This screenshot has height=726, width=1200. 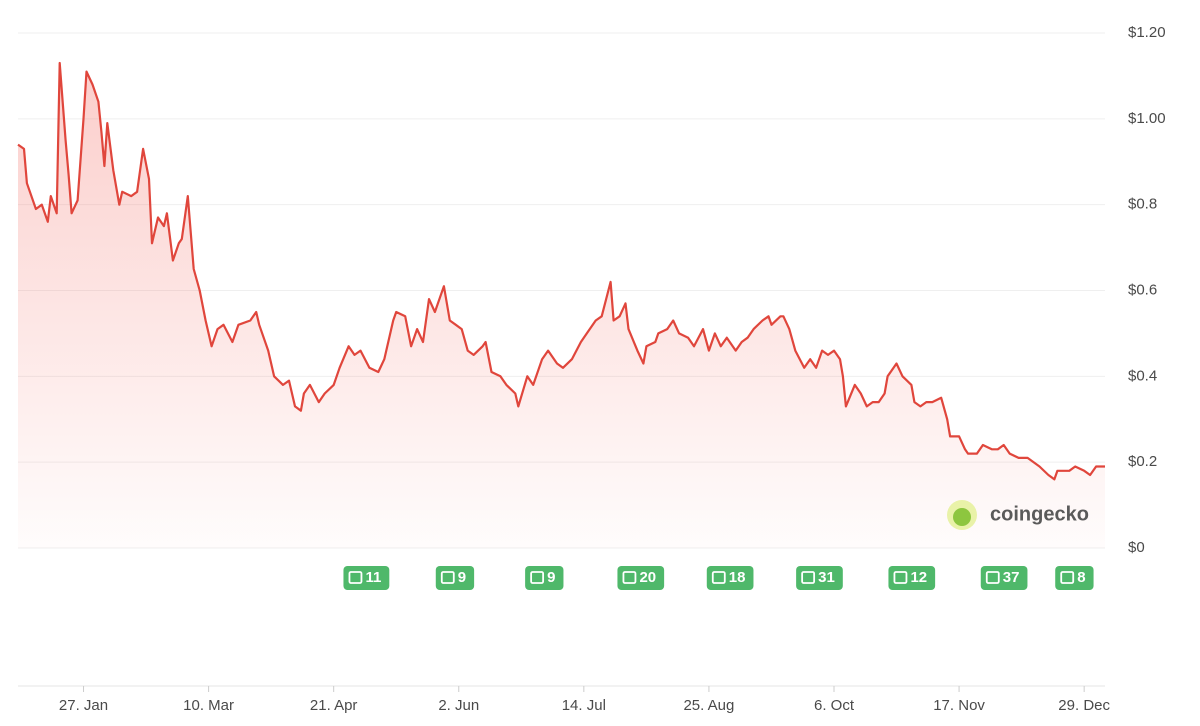 I want to click on y-tick-label: $0, so click(x=1136, y=547).